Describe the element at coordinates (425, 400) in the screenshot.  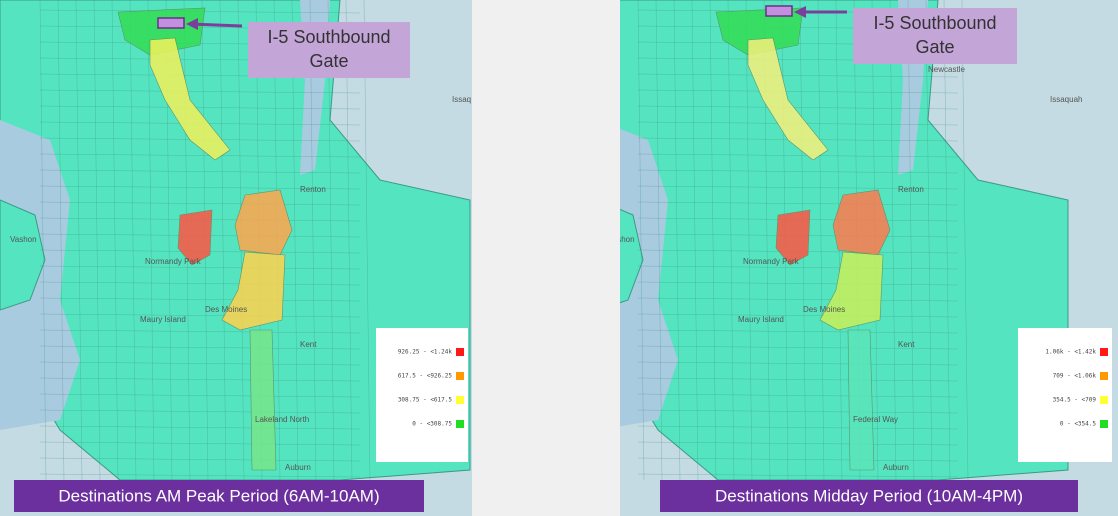
I see `legend-label: 308.75 - <617.5` at that location.